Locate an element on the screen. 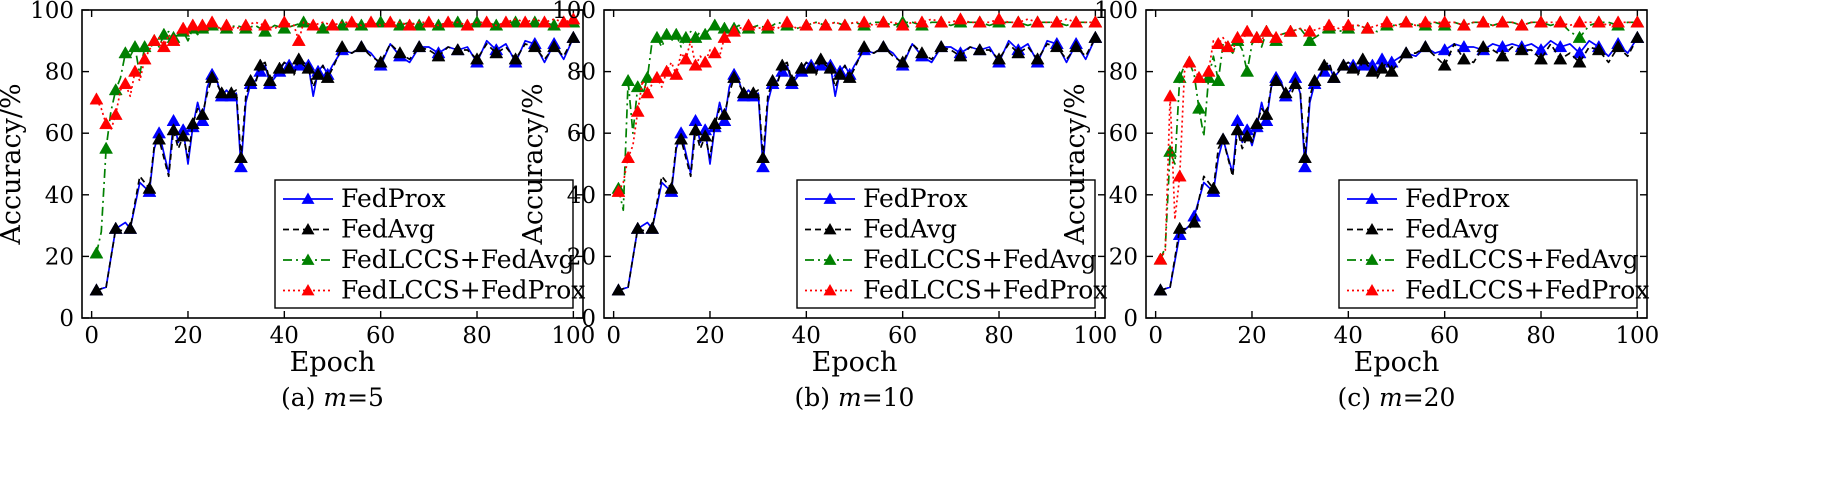  y-tick-label: 80 is located at coordinates (1123, 73).